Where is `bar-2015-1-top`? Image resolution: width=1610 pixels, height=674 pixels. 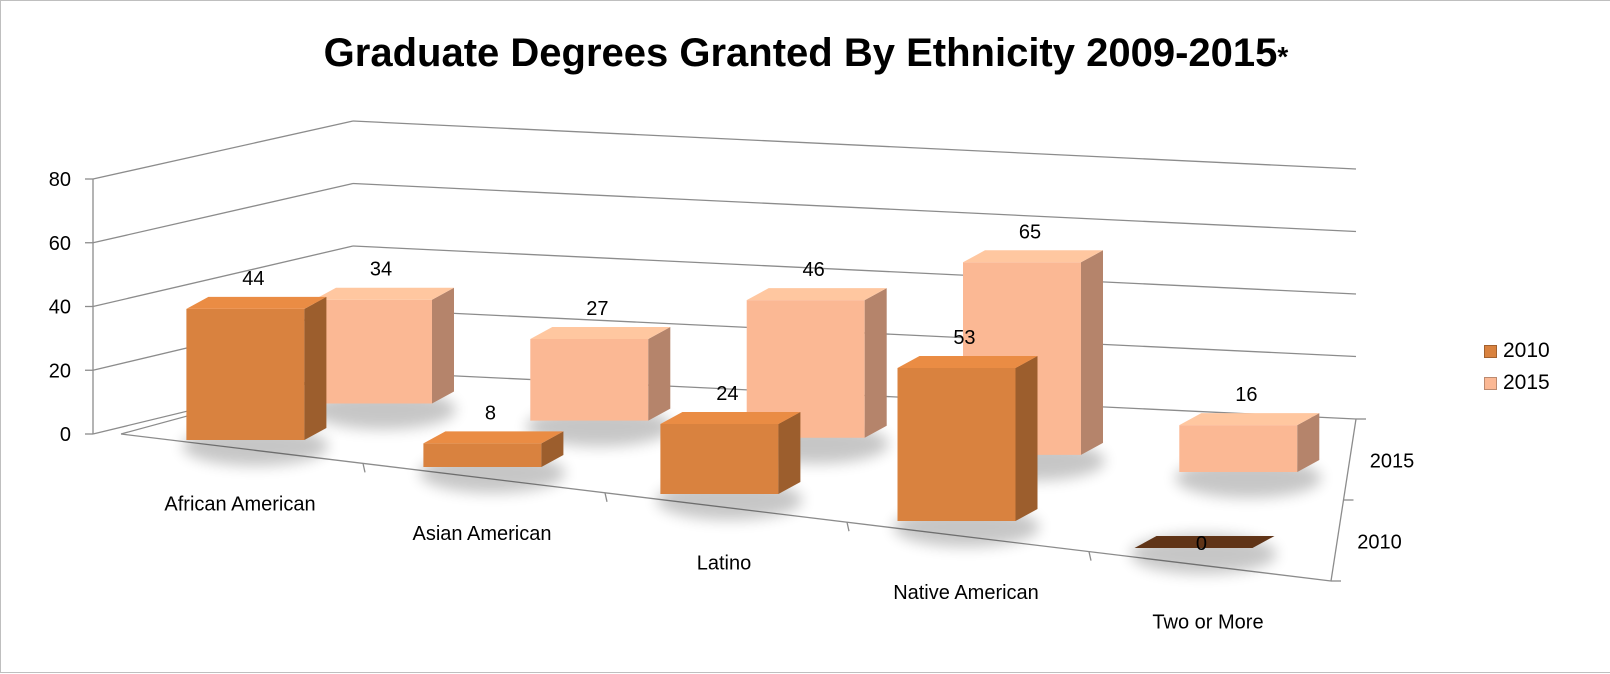
bar-2015-1-top is located at coordinates (600, 333).